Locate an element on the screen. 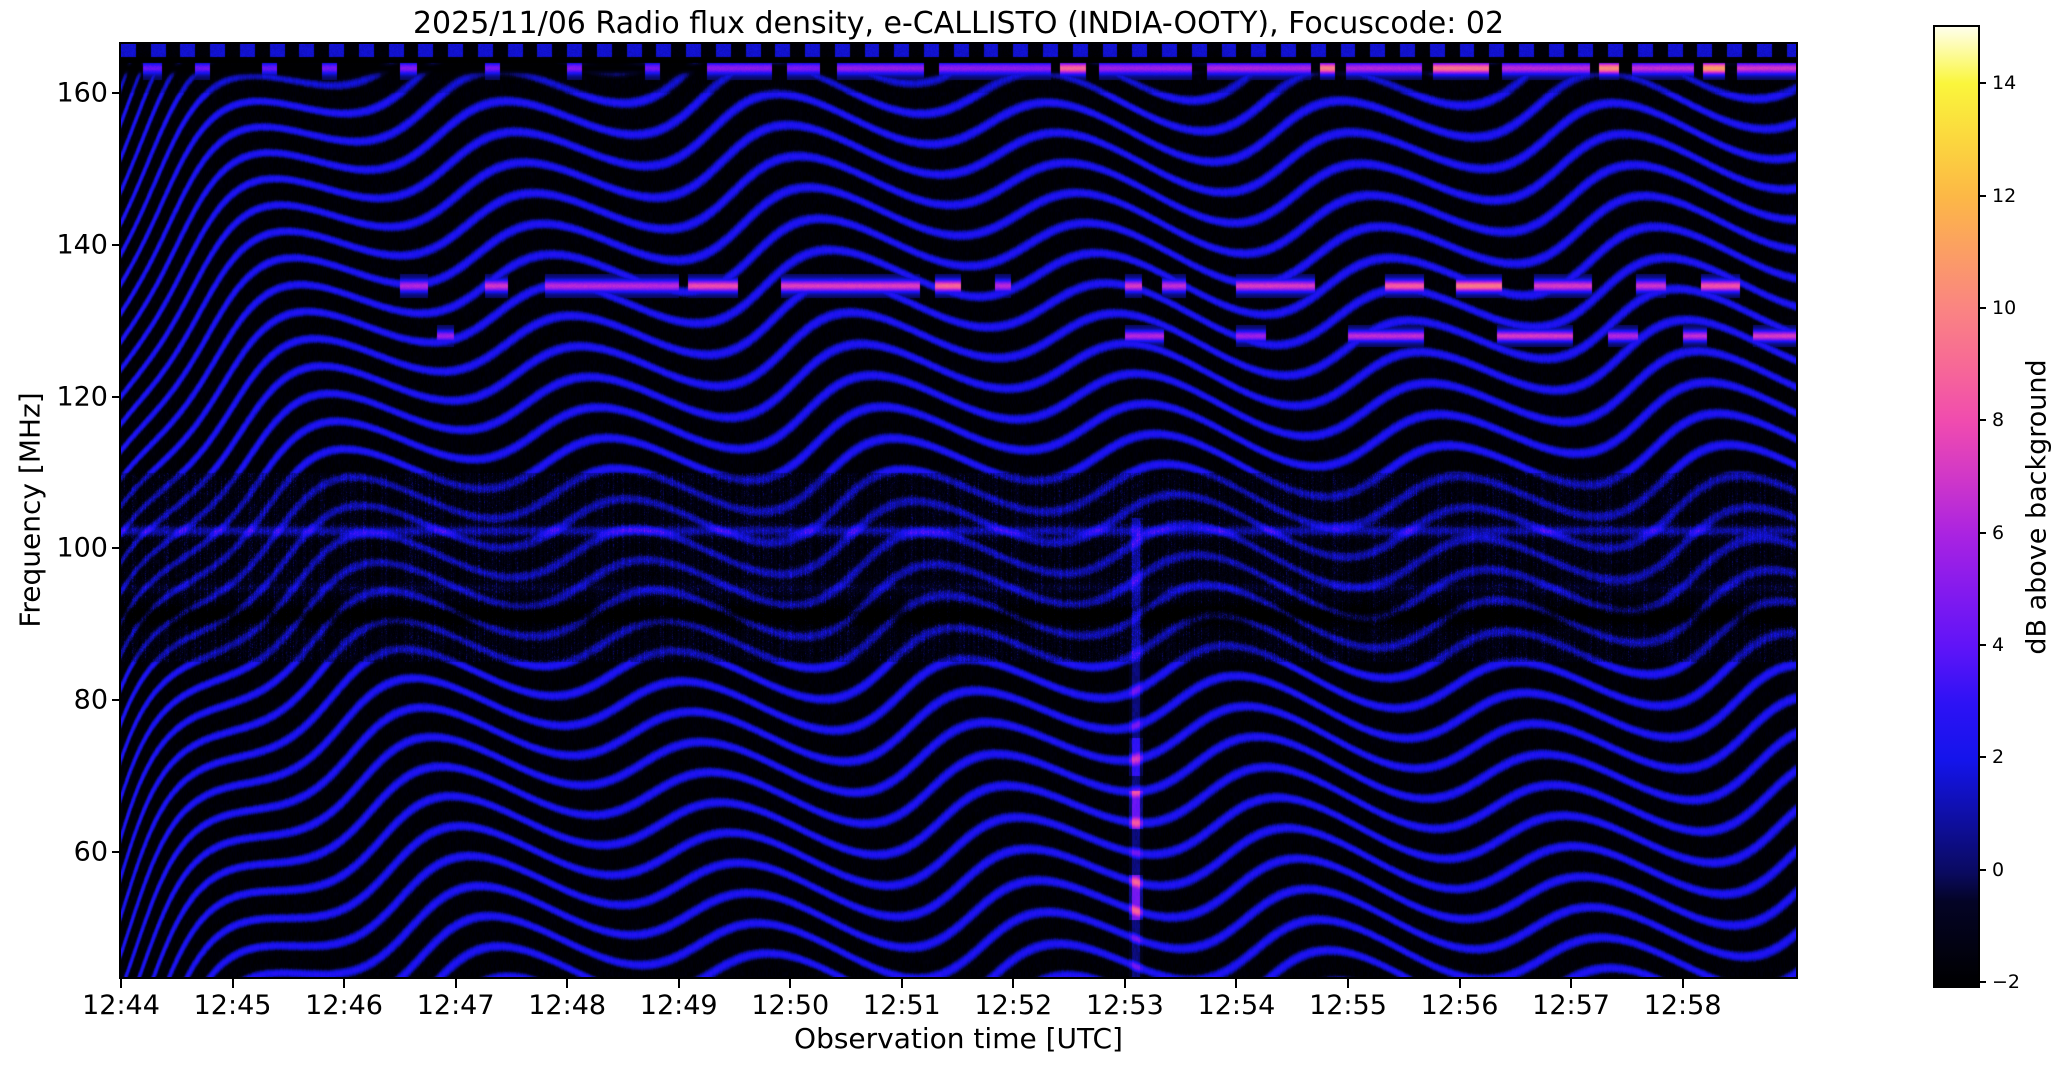  x-tick-label: 12:55 is located at coordinates (1348, 1005).